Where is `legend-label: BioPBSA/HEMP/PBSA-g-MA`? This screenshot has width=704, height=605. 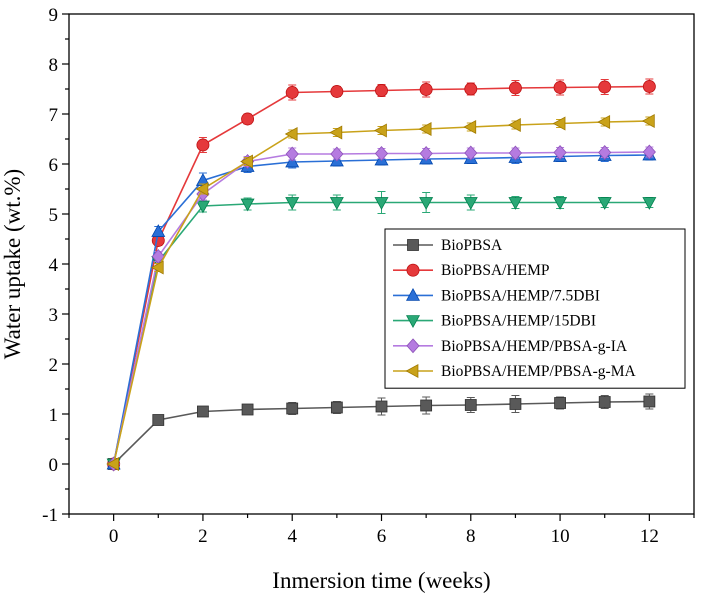 legend-label: BioPBSA/HEMP/PBSA-g-MA is located at coordinates (538, 371).